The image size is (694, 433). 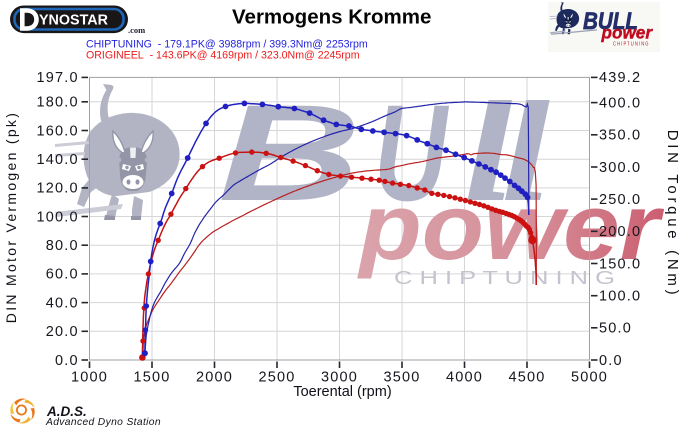 I want to click on svg-text: YNOSTAR, so click(x=74, y=21).